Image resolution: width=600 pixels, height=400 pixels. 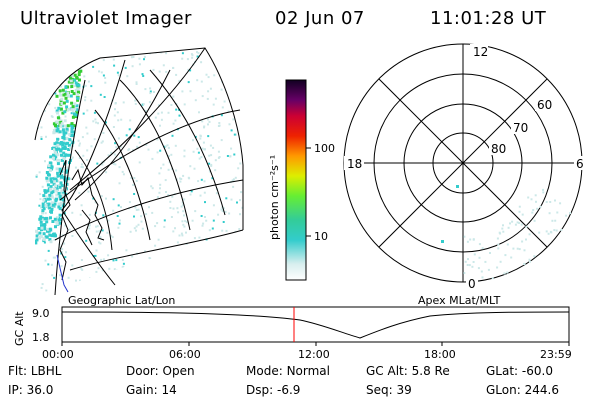 I want to click on info-dsp: Dsp: -6.9, so click(x=273, y=390).